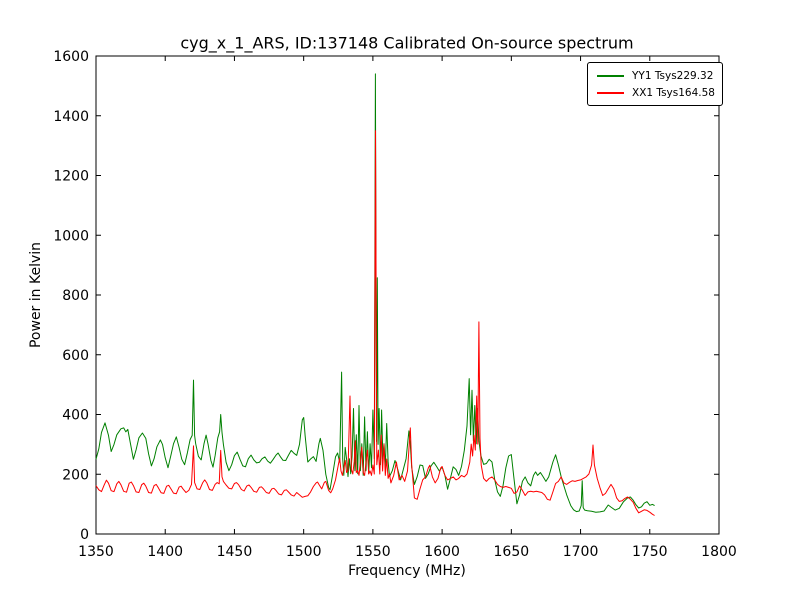  Describe the element at coordinates (71, 57) in the screenshot. I see `y-tick-label: 1600` at that location.